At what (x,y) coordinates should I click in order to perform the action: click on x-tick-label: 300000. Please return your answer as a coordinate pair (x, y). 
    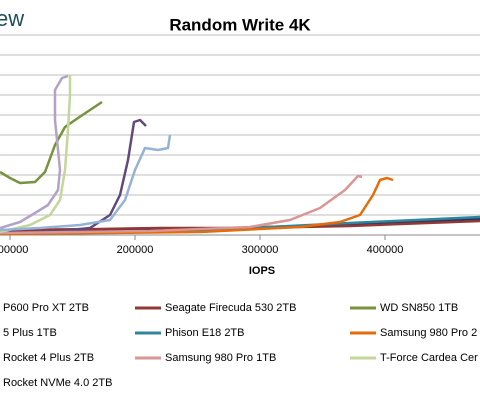
    Looking at the image, I should click on (260, 250).